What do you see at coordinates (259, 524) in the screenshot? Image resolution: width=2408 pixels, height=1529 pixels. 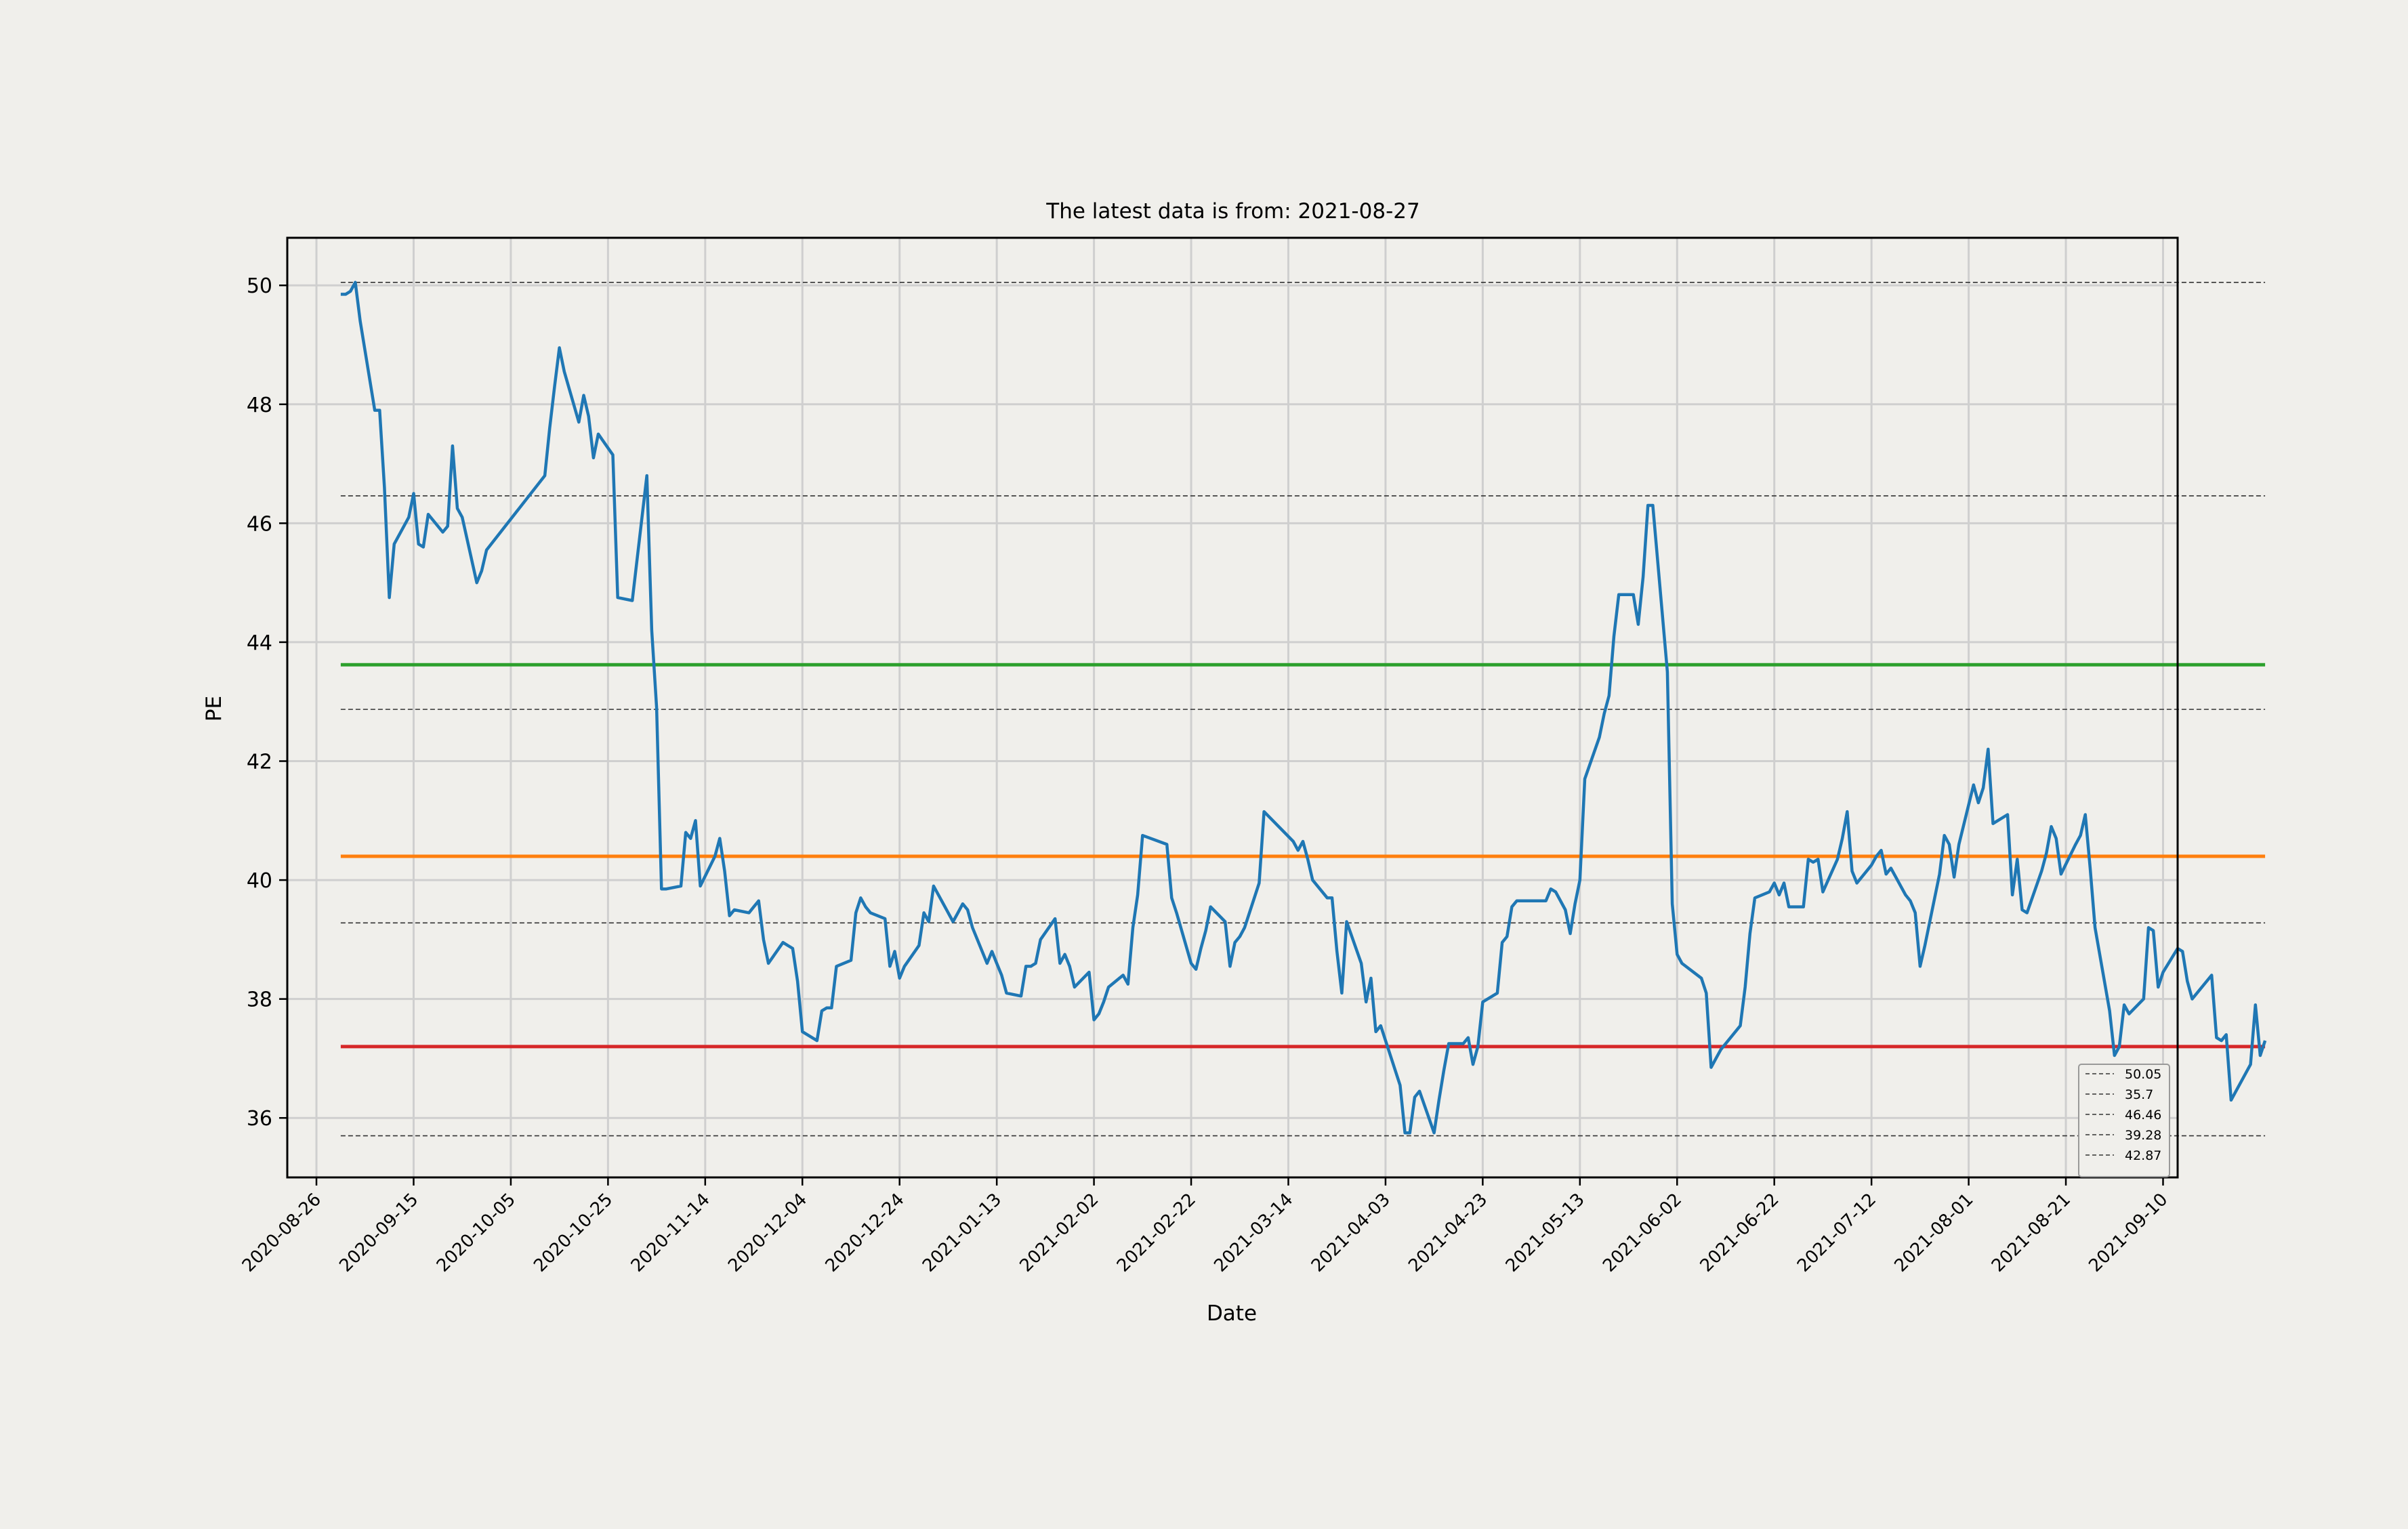 I see `y-tick-label: 46` at bounding box center [259, 524].